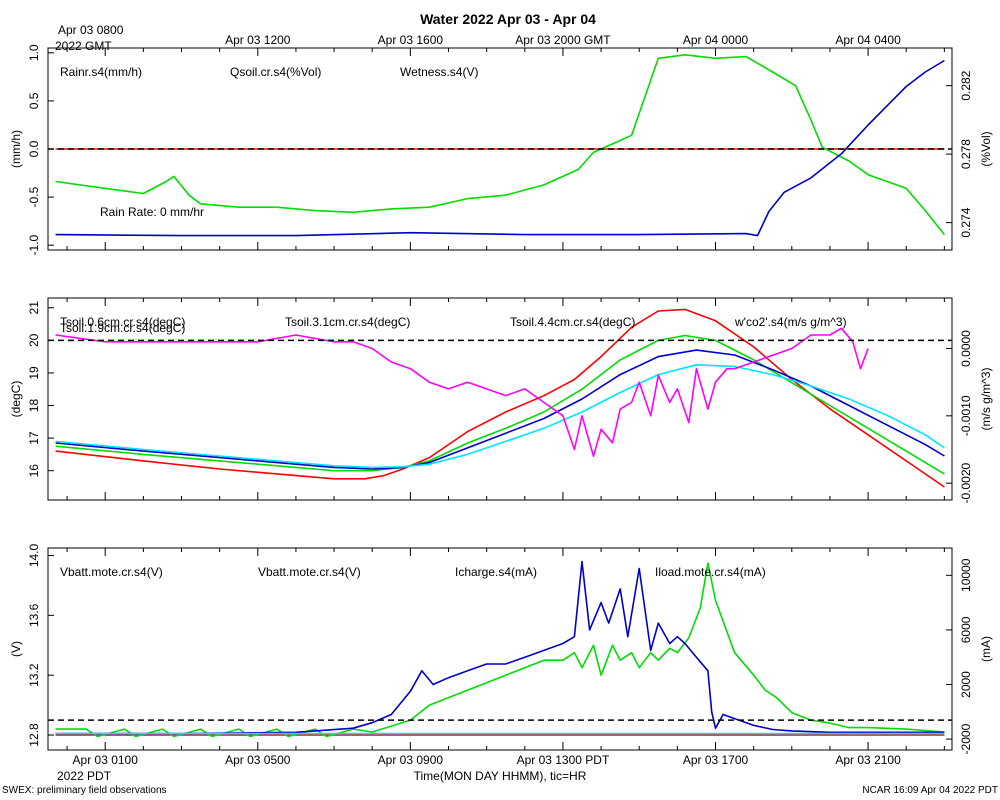  Describe the element at coordinates (716, 760) in the screenshot. I see `bottom-axis-tick-label: Apr 03 1700` at that location.